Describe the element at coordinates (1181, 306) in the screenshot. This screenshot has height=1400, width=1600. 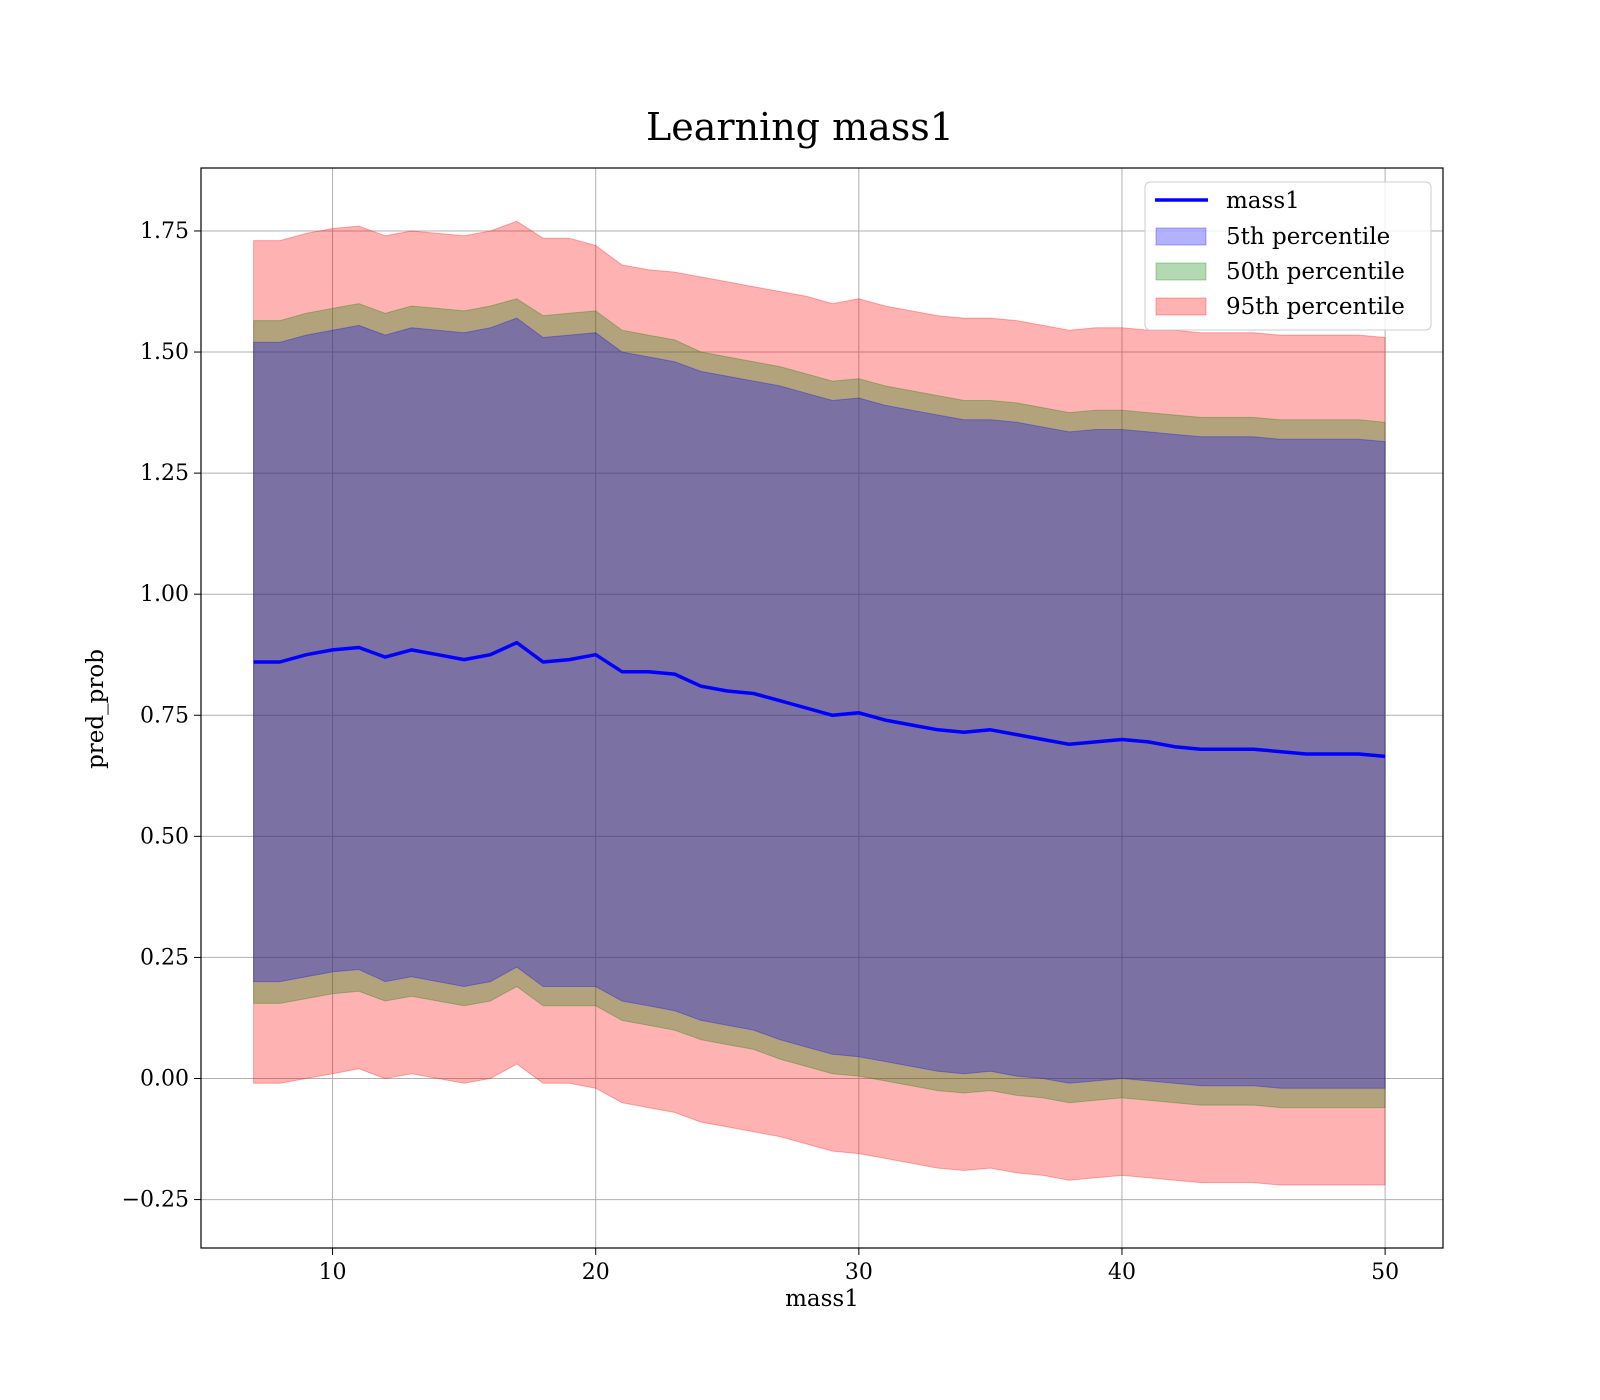
I see `legend-swatch-95th` at that location.